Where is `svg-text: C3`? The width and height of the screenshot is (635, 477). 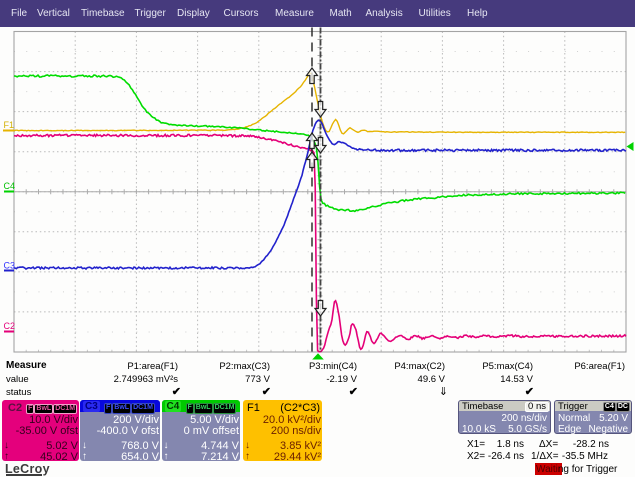
svg-text: C3 is located at coordinates (10, 266).